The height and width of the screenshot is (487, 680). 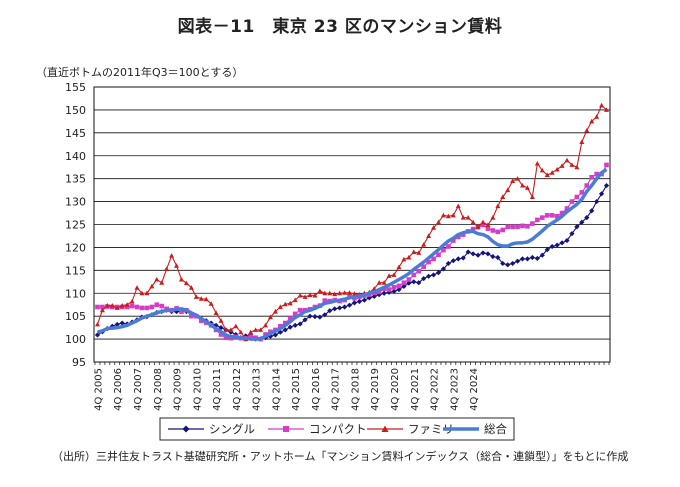 What do you see at coordinates (337, 429) in the screenshot?
I see `legend-box` at bounding box center [337, 429].